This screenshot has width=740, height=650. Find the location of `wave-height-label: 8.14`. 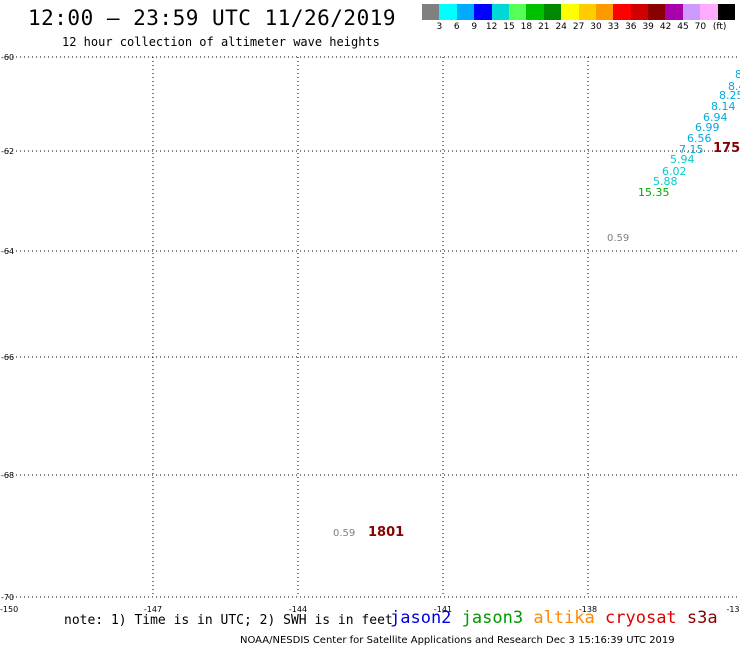

wave-height-label: 8.14 is located at coordinates (723, 106).